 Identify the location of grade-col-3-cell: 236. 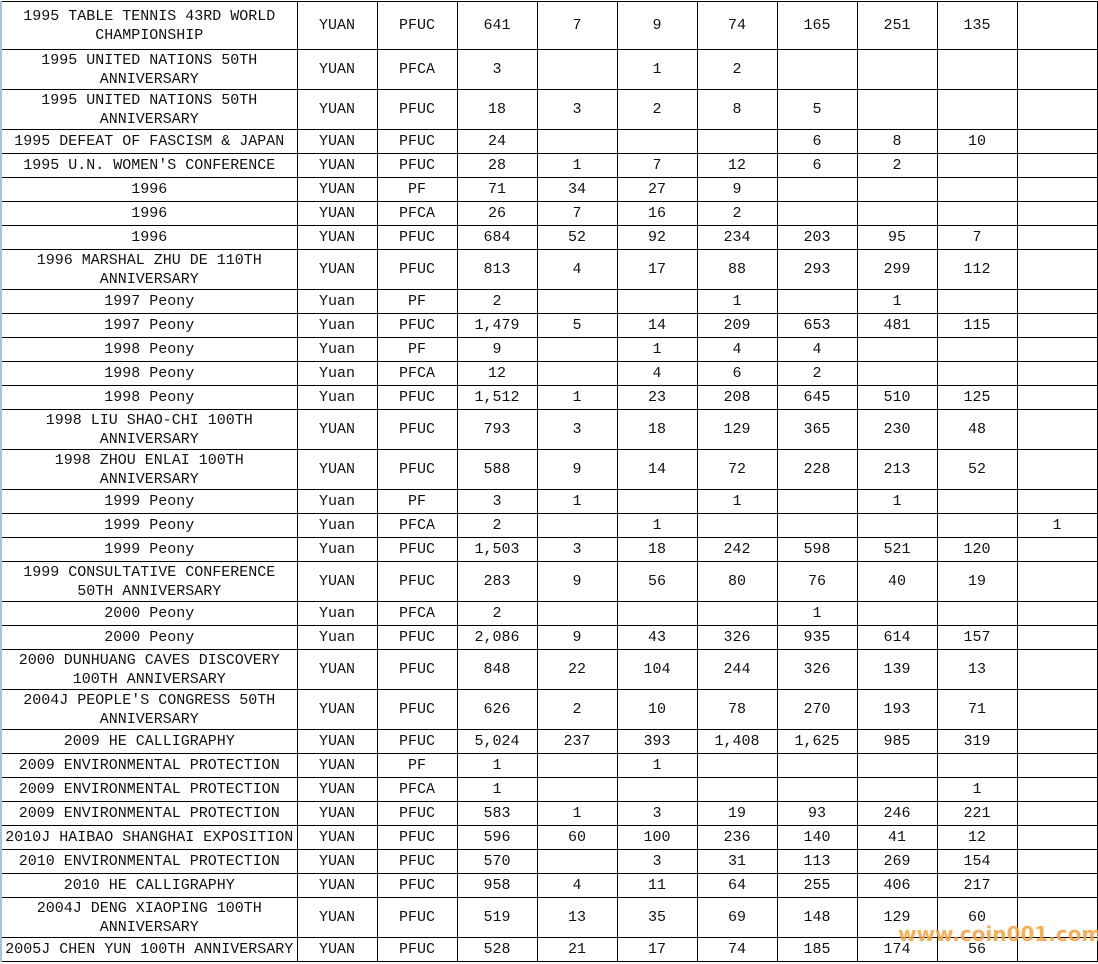
(737, 837).